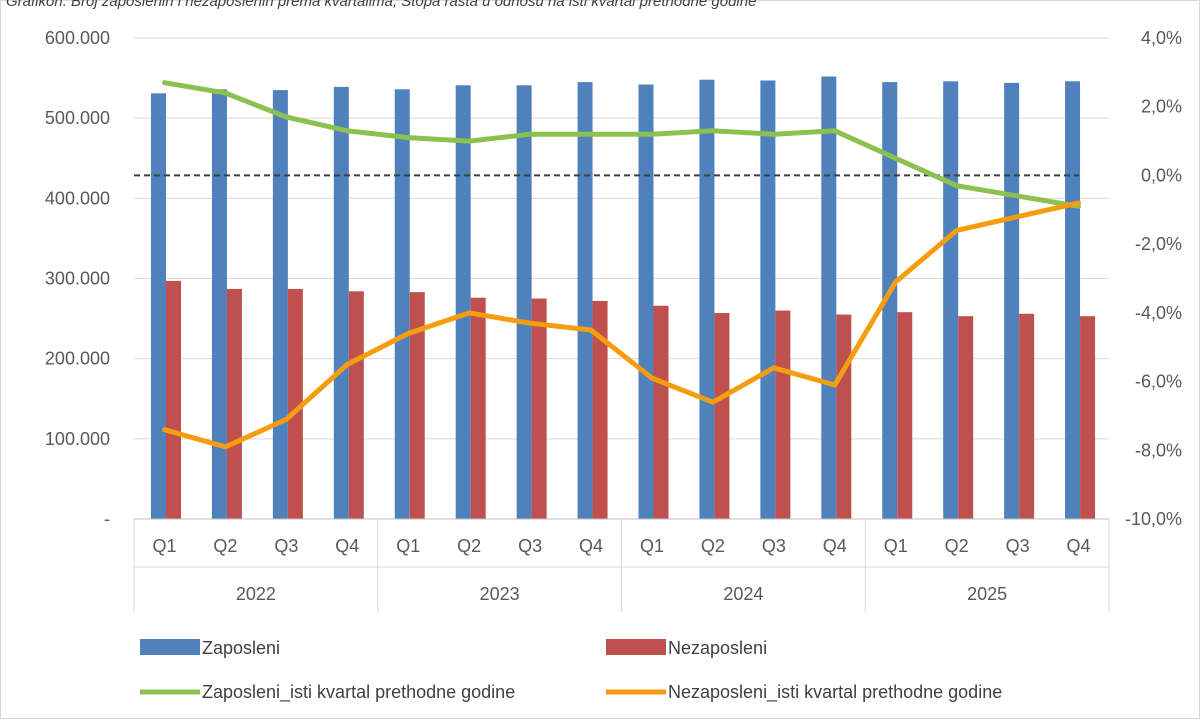  Describe the element at coordinates (77, 439) in the screenshot. I see `y-left-tick-label: 100.000` at that location.